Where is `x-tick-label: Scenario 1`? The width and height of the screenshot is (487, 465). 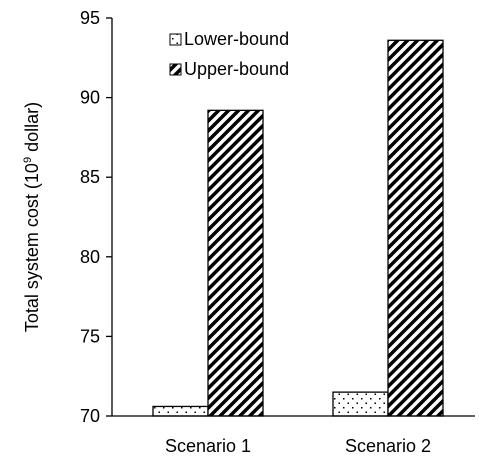 x-tick-label: Scenario 1 is located at coordinates (208, 446).